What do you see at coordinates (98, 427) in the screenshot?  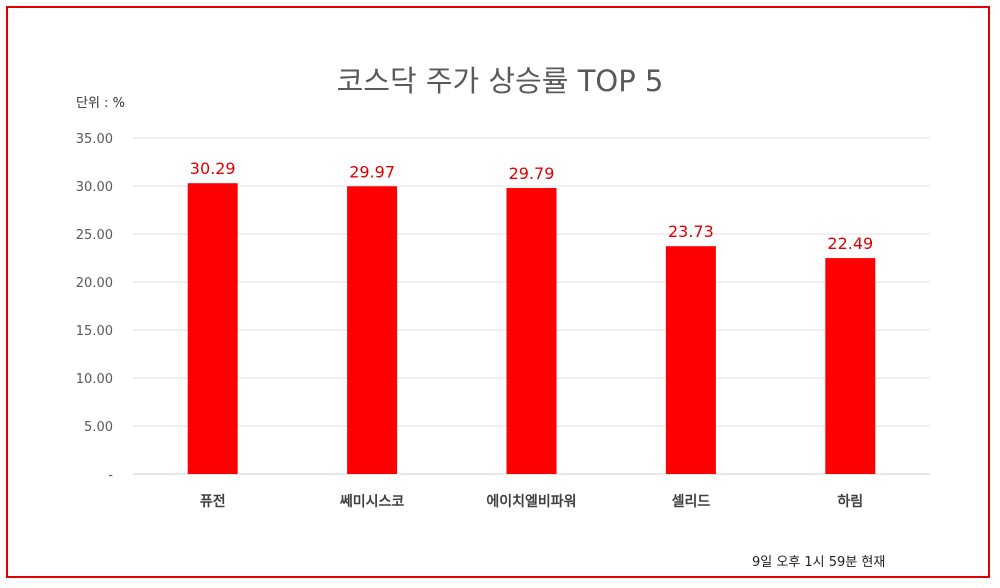 I see `y-tick-label: 5.00` at bounding box center [98, 427].